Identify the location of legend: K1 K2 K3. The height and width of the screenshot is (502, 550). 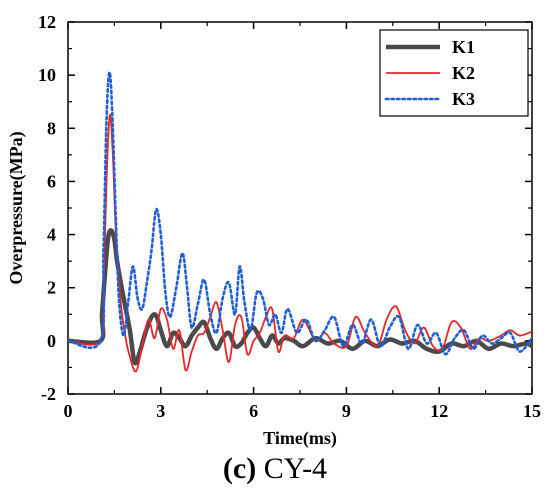
(454, 73).